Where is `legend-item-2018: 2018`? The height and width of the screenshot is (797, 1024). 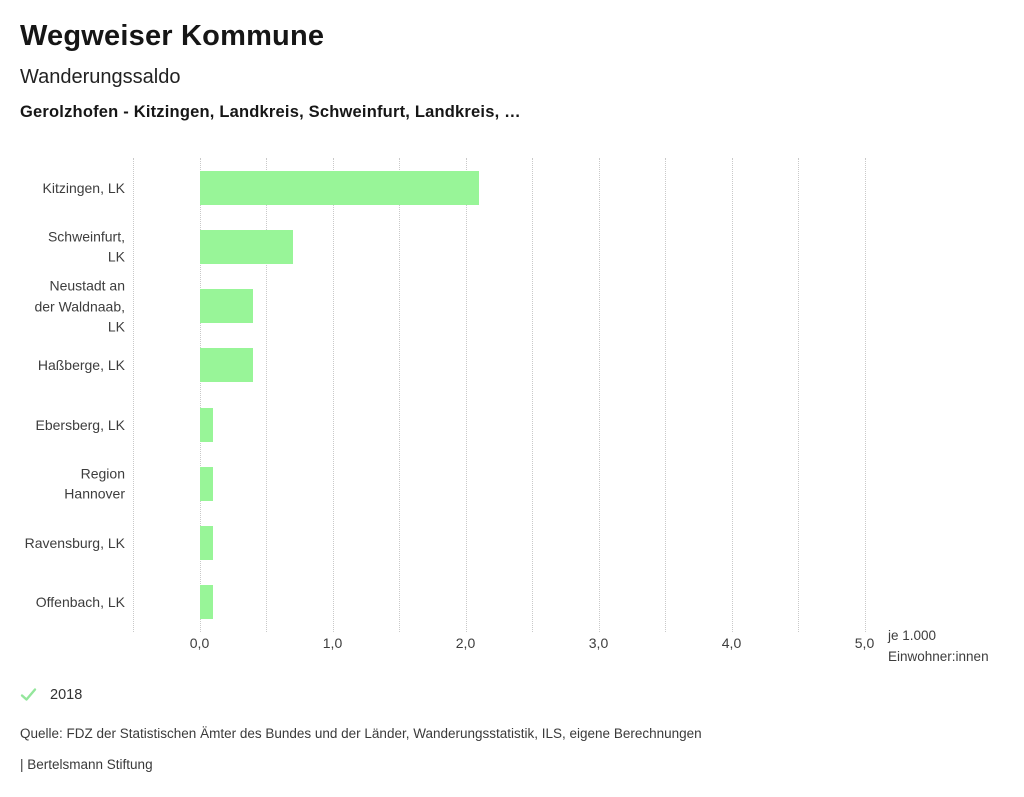
legend-item-2018: 2018 is located at coordinates (51, 694).